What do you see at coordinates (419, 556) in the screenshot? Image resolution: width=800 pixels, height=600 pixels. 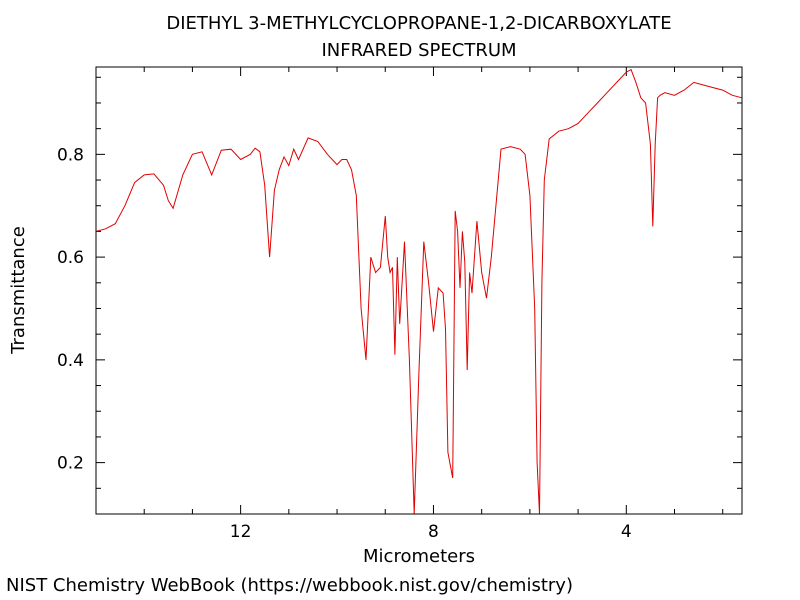 I see `x-axis-label: Micrometers` at bounding box center [419, 556].